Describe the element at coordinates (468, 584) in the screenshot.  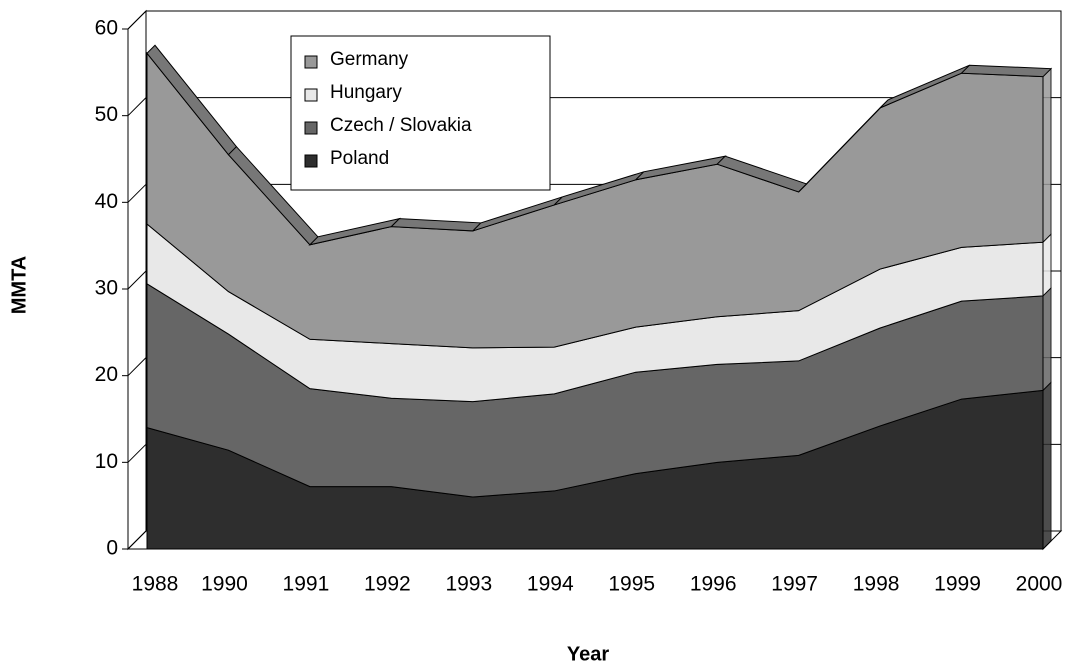
I see `x-tick-label: 1993` at that location.